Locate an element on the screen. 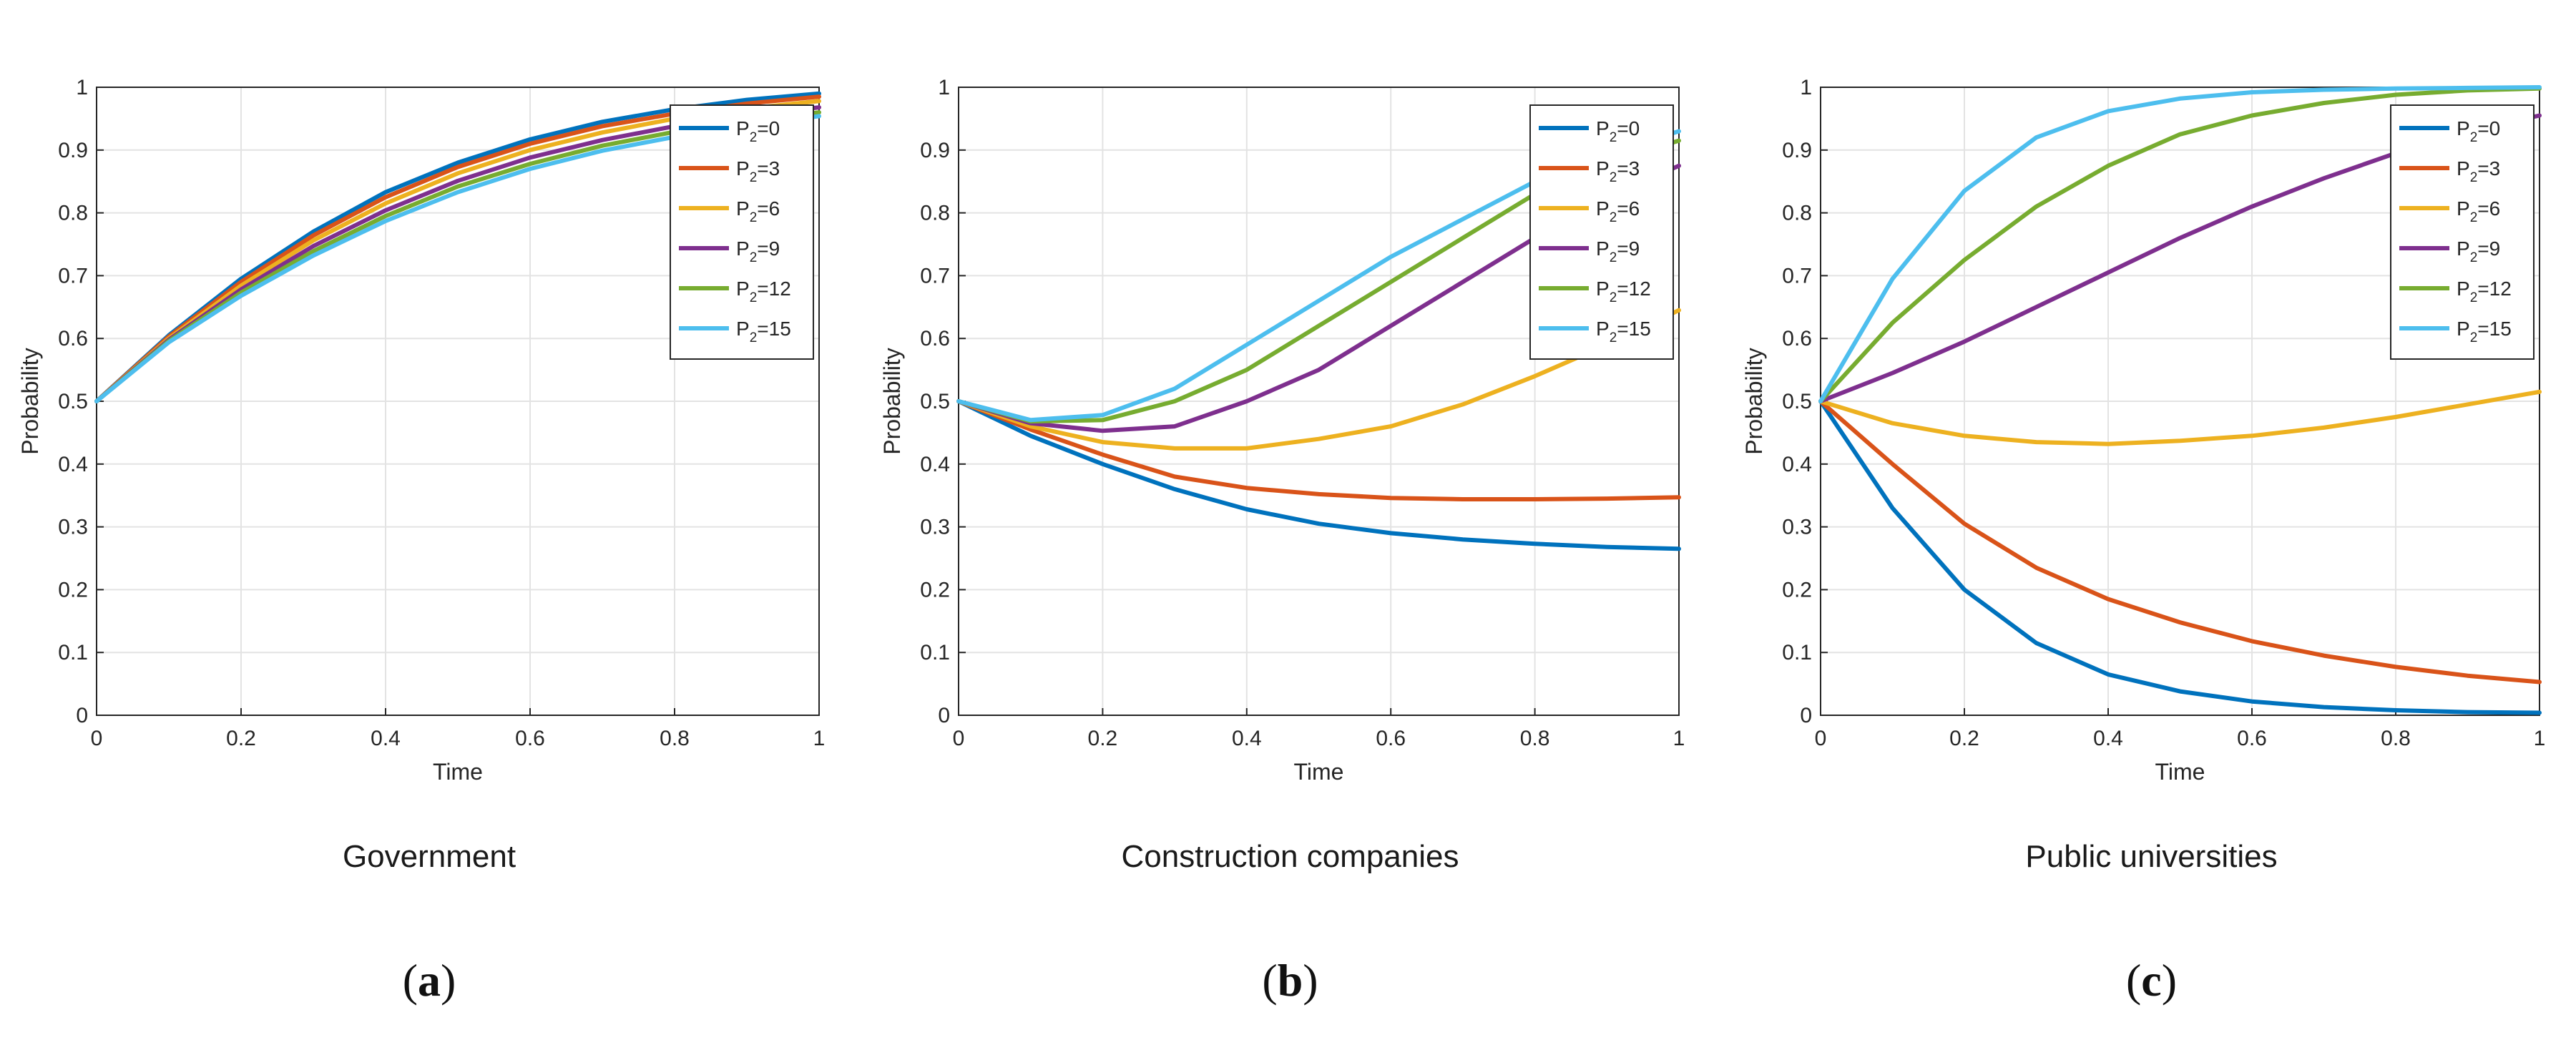 The height and width of the screenshot is (1050, 2576). panel-caption: Public universities is located at coordinates (2151, 856).